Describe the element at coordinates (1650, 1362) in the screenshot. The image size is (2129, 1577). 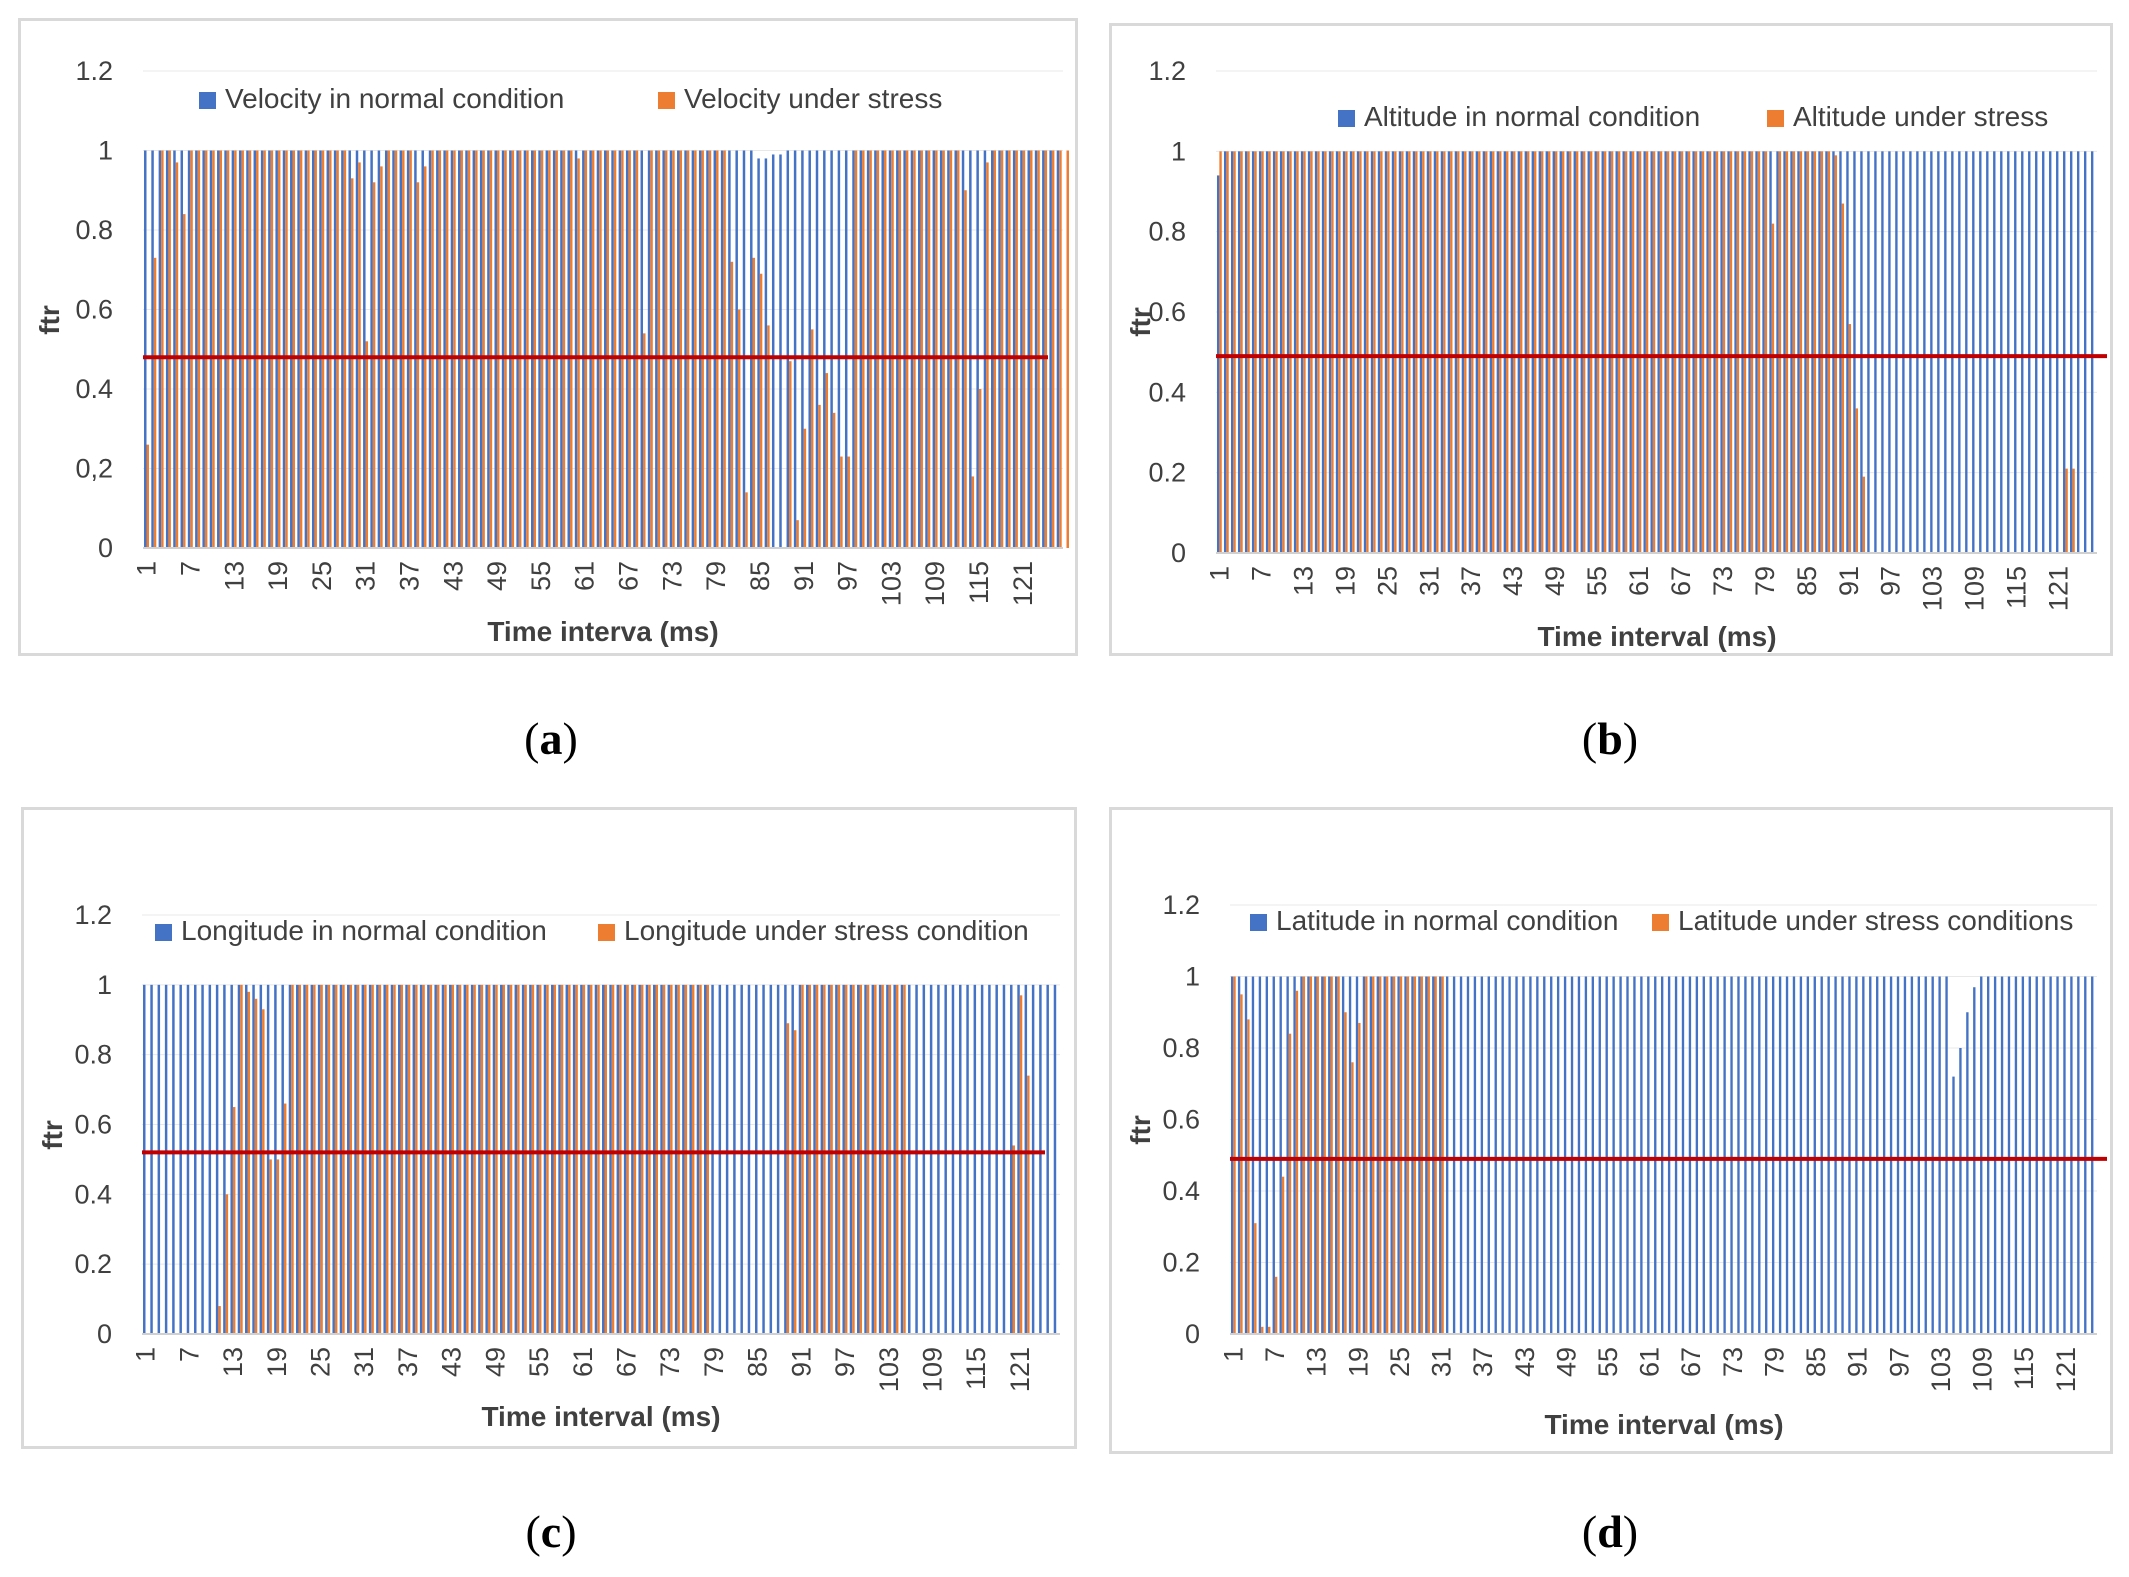
I see `x-tick-label: 61` at that location.